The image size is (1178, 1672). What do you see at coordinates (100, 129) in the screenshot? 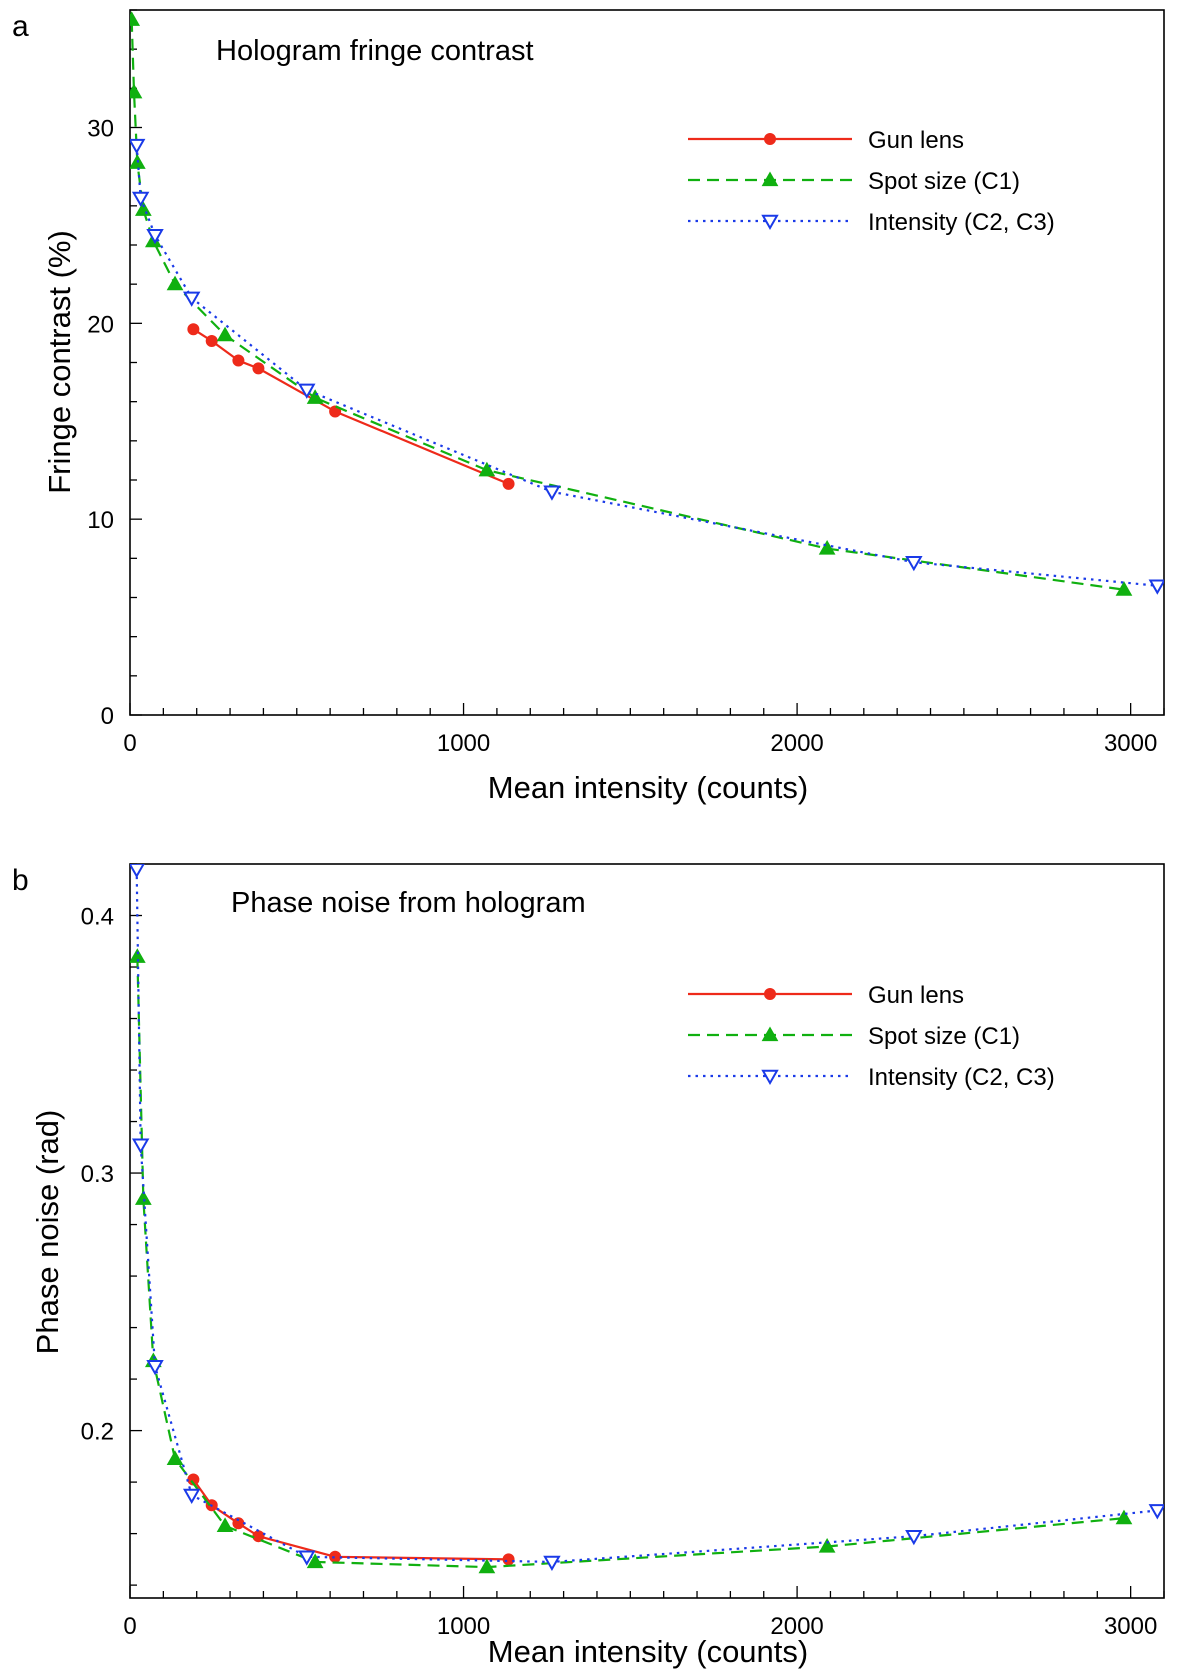
I see `y-tick-label: 30` at bounding box center [100, 129].